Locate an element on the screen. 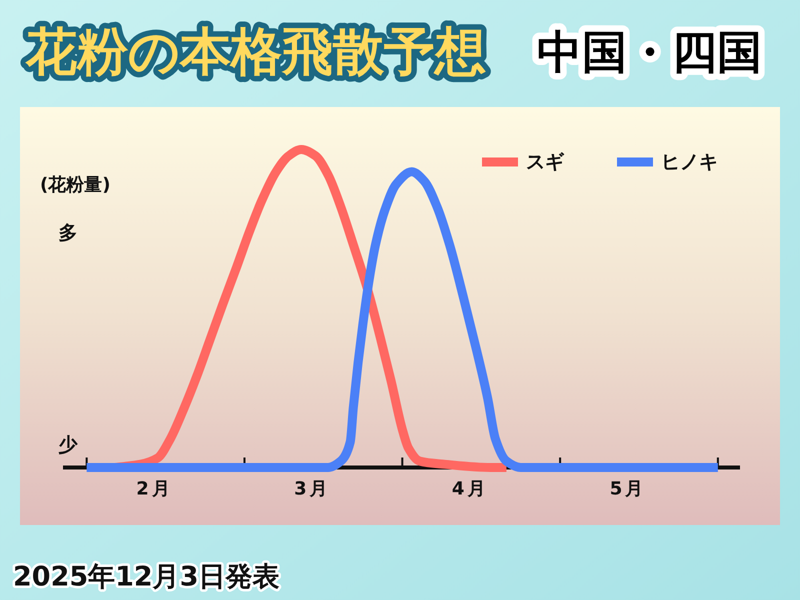  legend-label: ヒノキ is located at coordinates (689, 162).